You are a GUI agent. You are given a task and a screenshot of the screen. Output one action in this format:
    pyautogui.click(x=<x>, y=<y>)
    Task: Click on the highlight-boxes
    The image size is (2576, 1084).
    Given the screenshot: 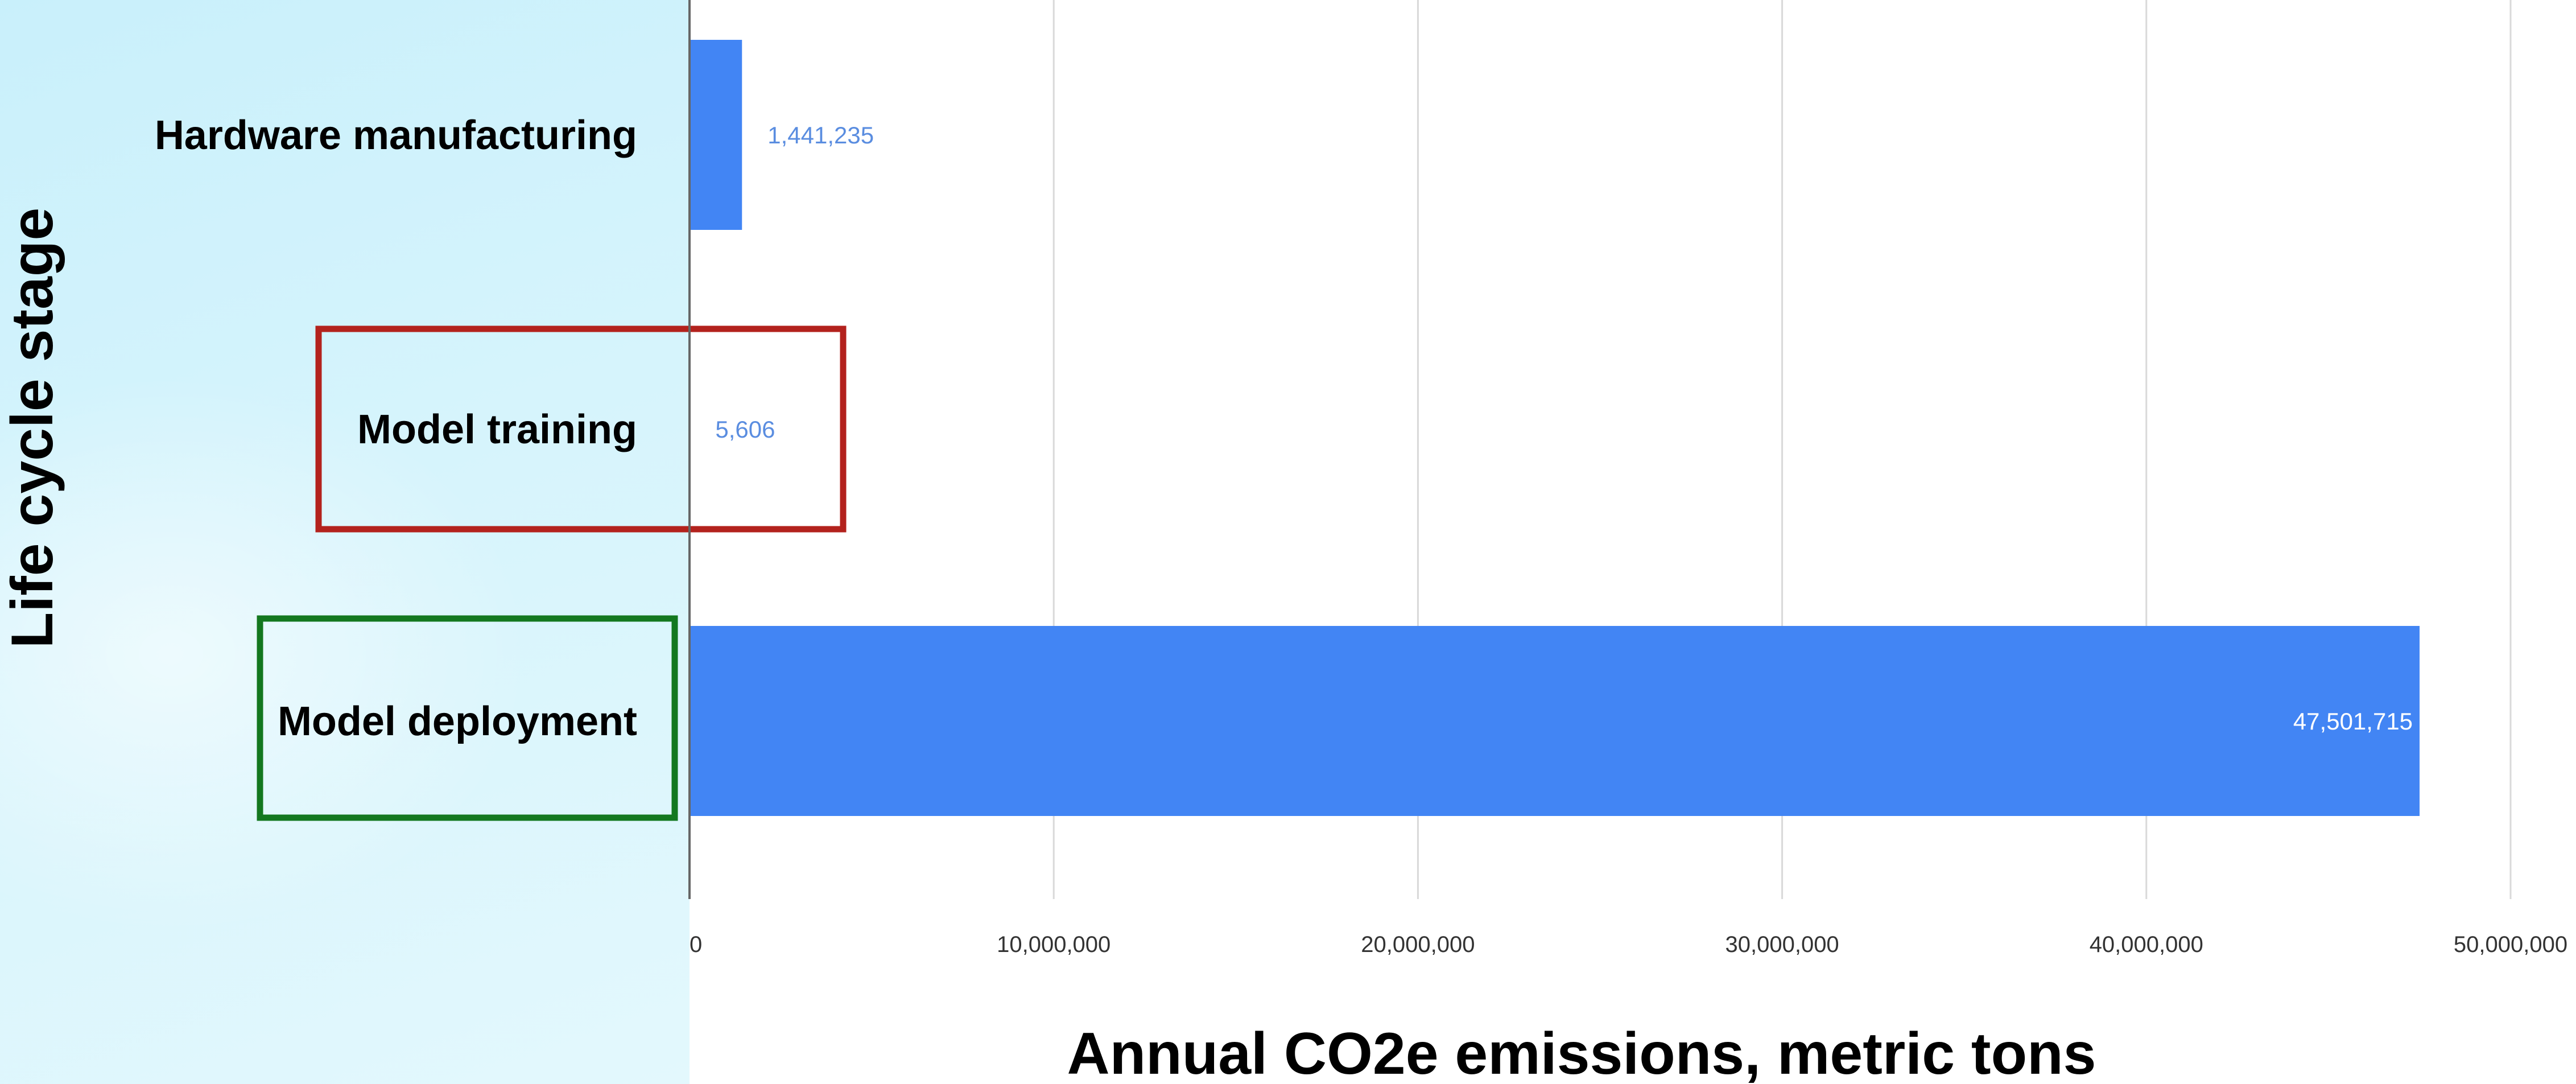 What is the action you would take?
    pyautogui.click(x=552, y=573)
    